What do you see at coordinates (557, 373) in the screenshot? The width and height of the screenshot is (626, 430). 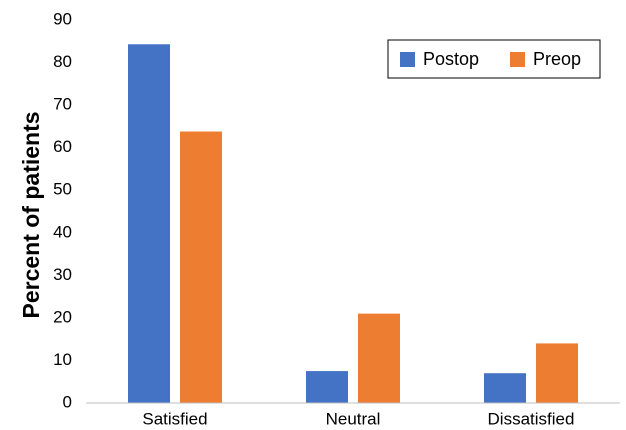 I see `bar-preop-dissatisfied` at bounding box center [557, 373].